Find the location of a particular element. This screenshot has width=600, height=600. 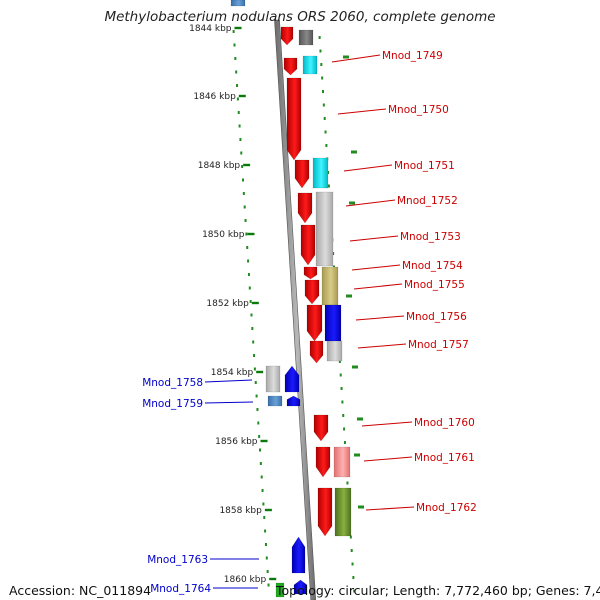

accession-text: Accession: NC_011894 is located at coordinates (80, 590).